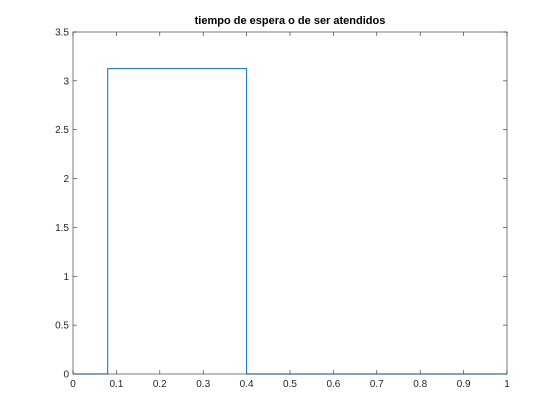 The image size is (560, 420). What do you see at coordinates (66, 81) in the screenshot?
I see `y-tick-label: 3` at bounding box center [66, 81].